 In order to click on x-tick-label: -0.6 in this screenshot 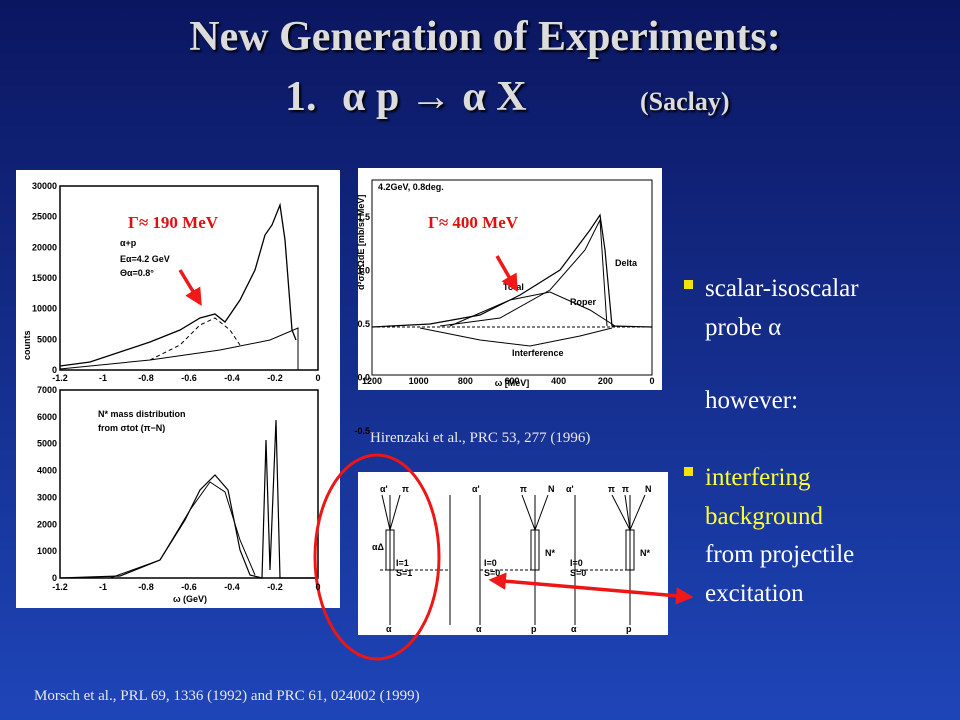, I will do `click(189, 378)`.